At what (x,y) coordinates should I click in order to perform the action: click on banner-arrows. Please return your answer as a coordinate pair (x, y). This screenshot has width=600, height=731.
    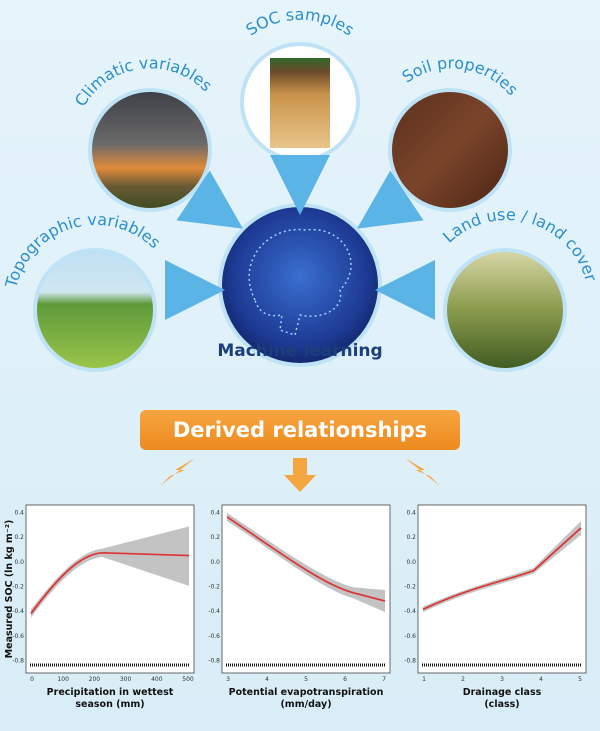
    Looking at the image, I should click on (300, 475).